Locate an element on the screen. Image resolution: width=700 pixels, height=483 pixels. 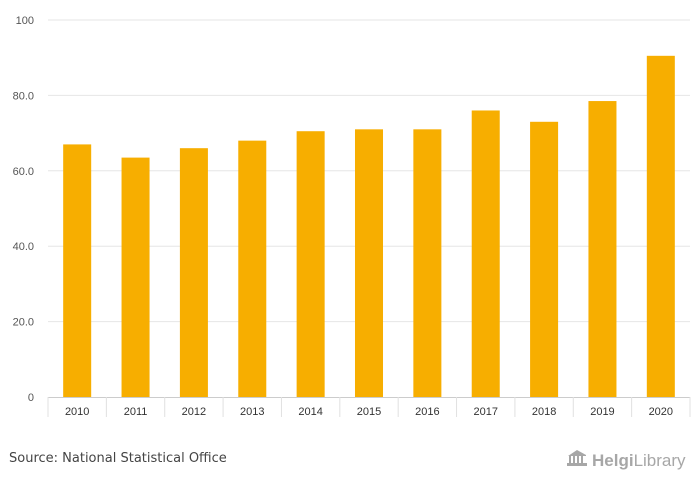
bar-2013 is located at coordinates (252, 268).